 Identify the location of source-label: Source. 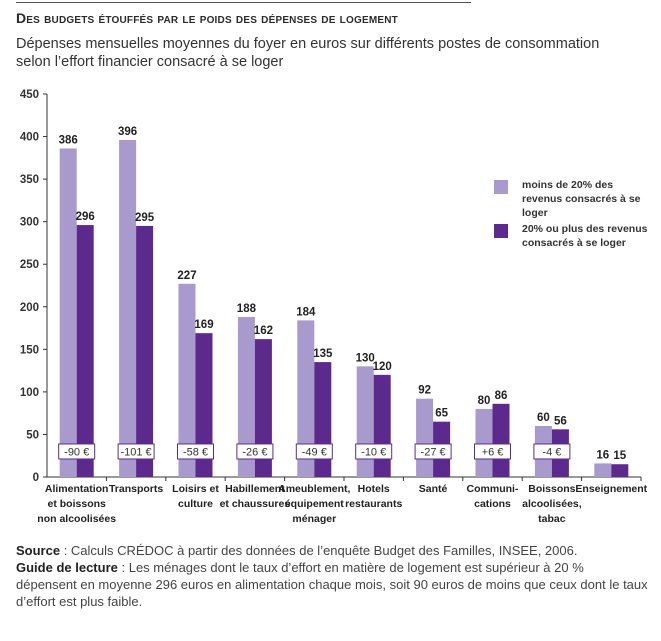
(38, 550).